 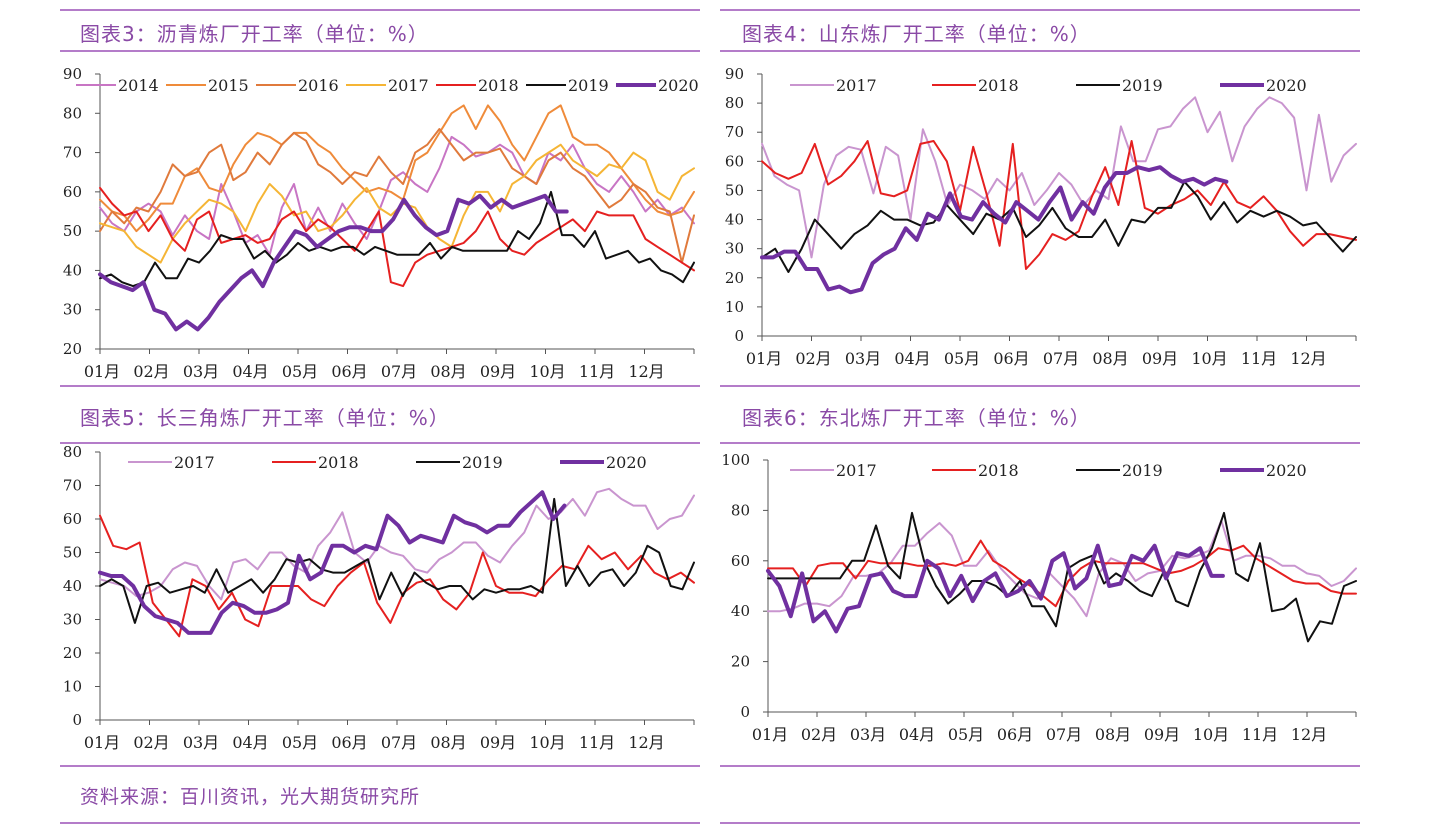 I want to click on top-rule-left, so click(x=380, y=10).